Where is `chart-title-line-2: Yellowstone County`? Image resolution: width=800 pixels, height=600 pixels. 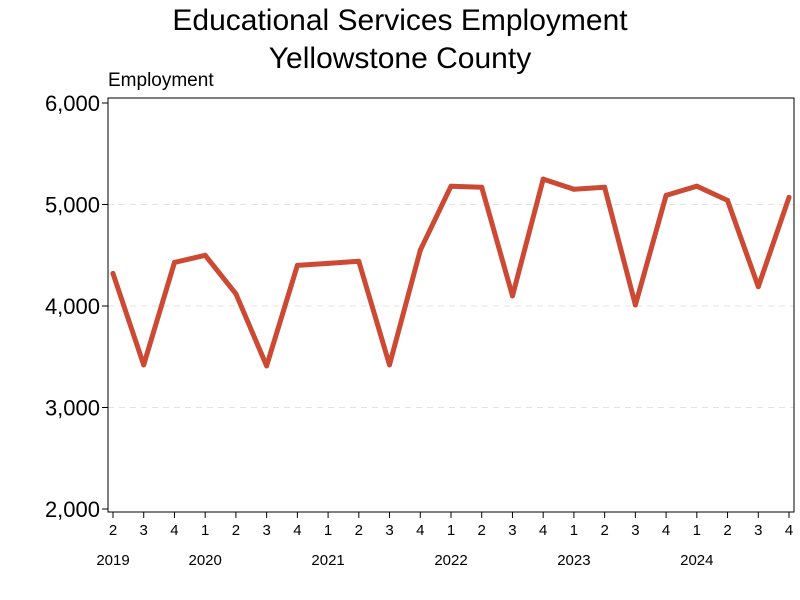 chart-title-line-2: Yellowstone County is located at coordinates (400, 58).